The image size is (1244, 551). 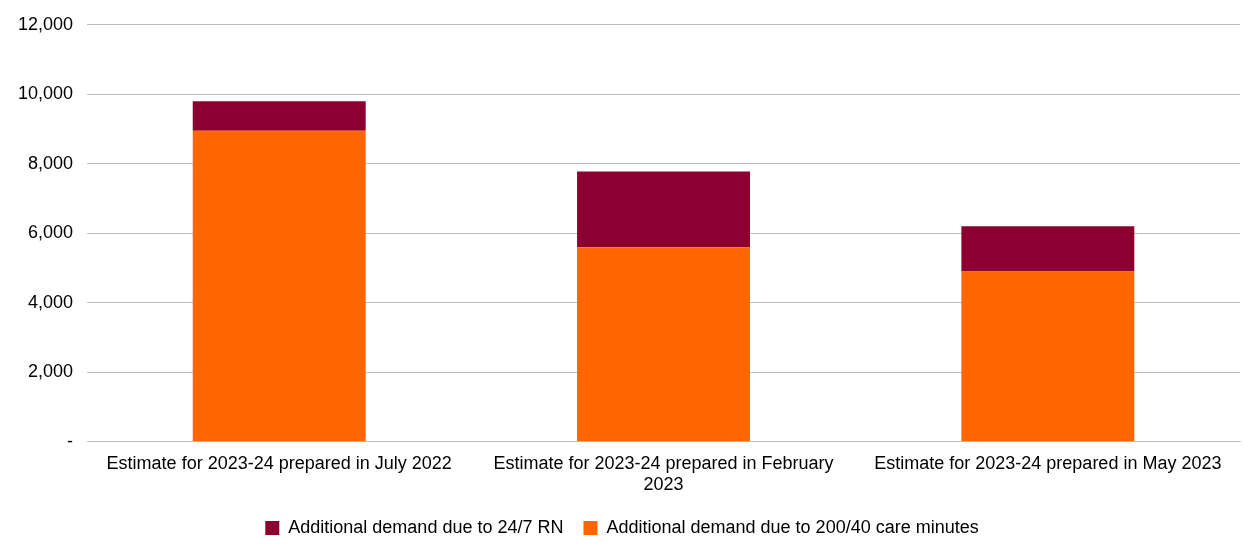 What do you see at coordinates (70, 440) in the screenshot?
I see `y-tick-label: -` at bounding box center [70, 440].